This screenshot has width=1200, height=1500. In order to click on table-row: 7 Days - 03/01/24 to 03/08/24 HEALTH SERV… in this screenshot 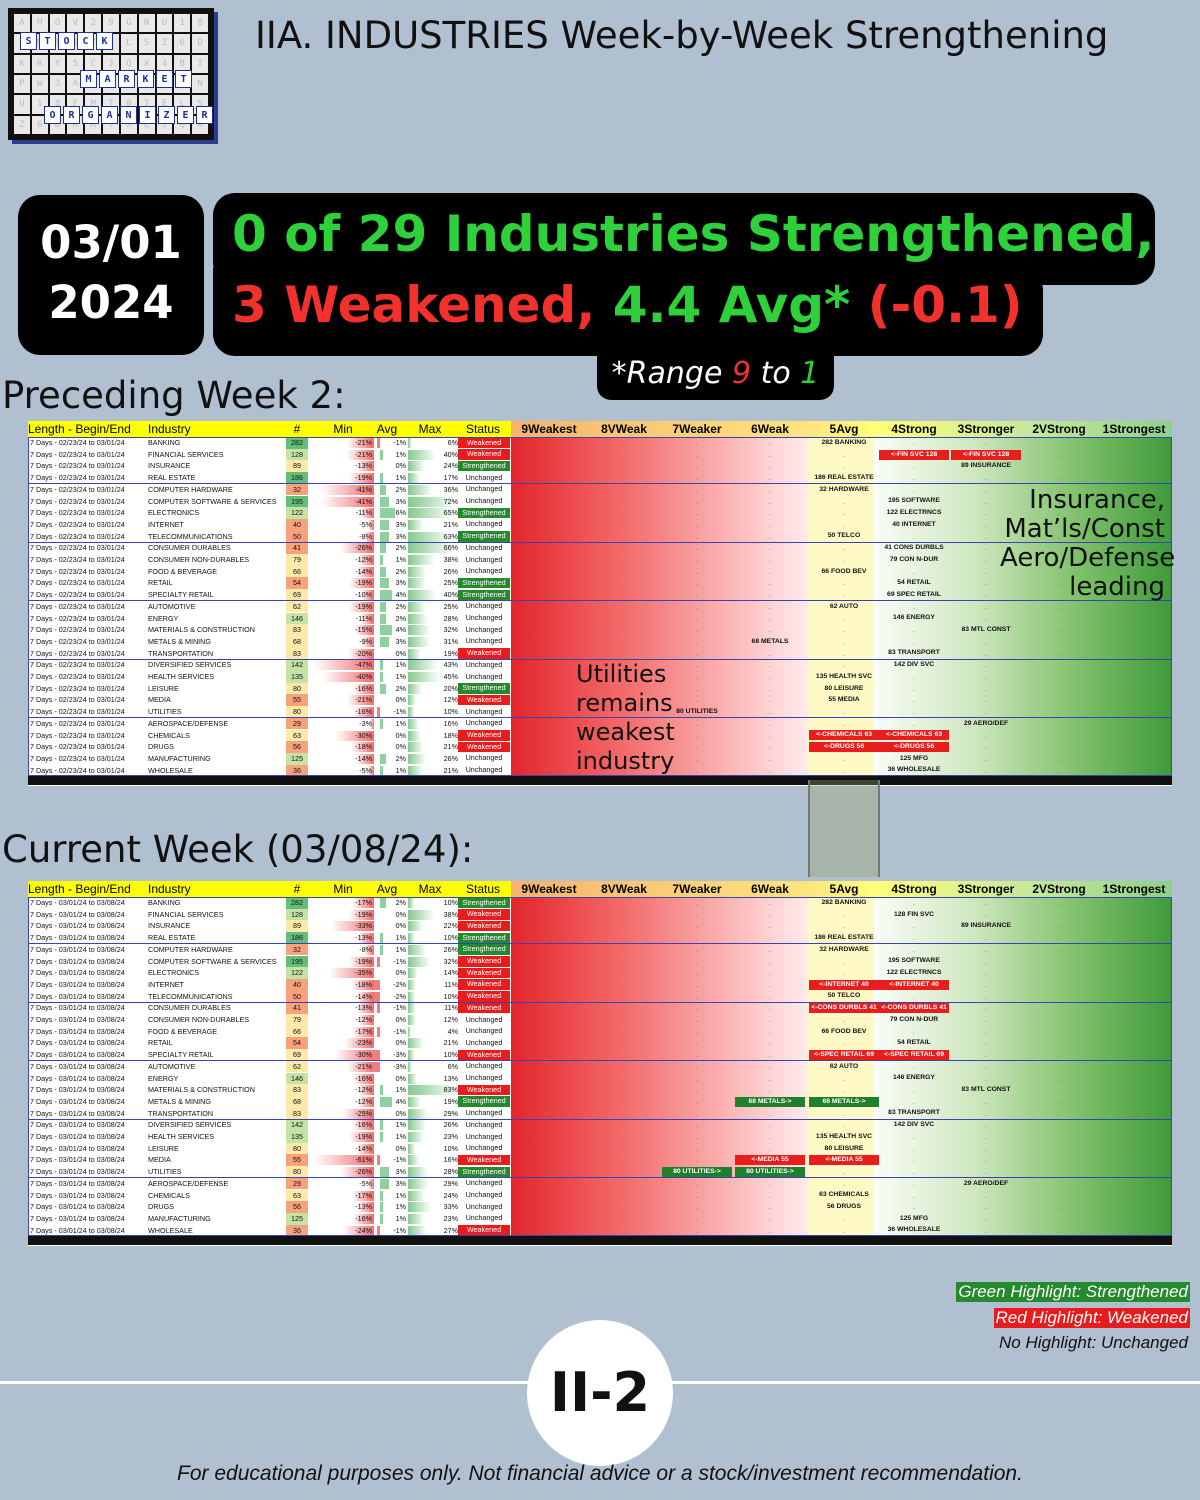, I will do `click(600, 1137)`.